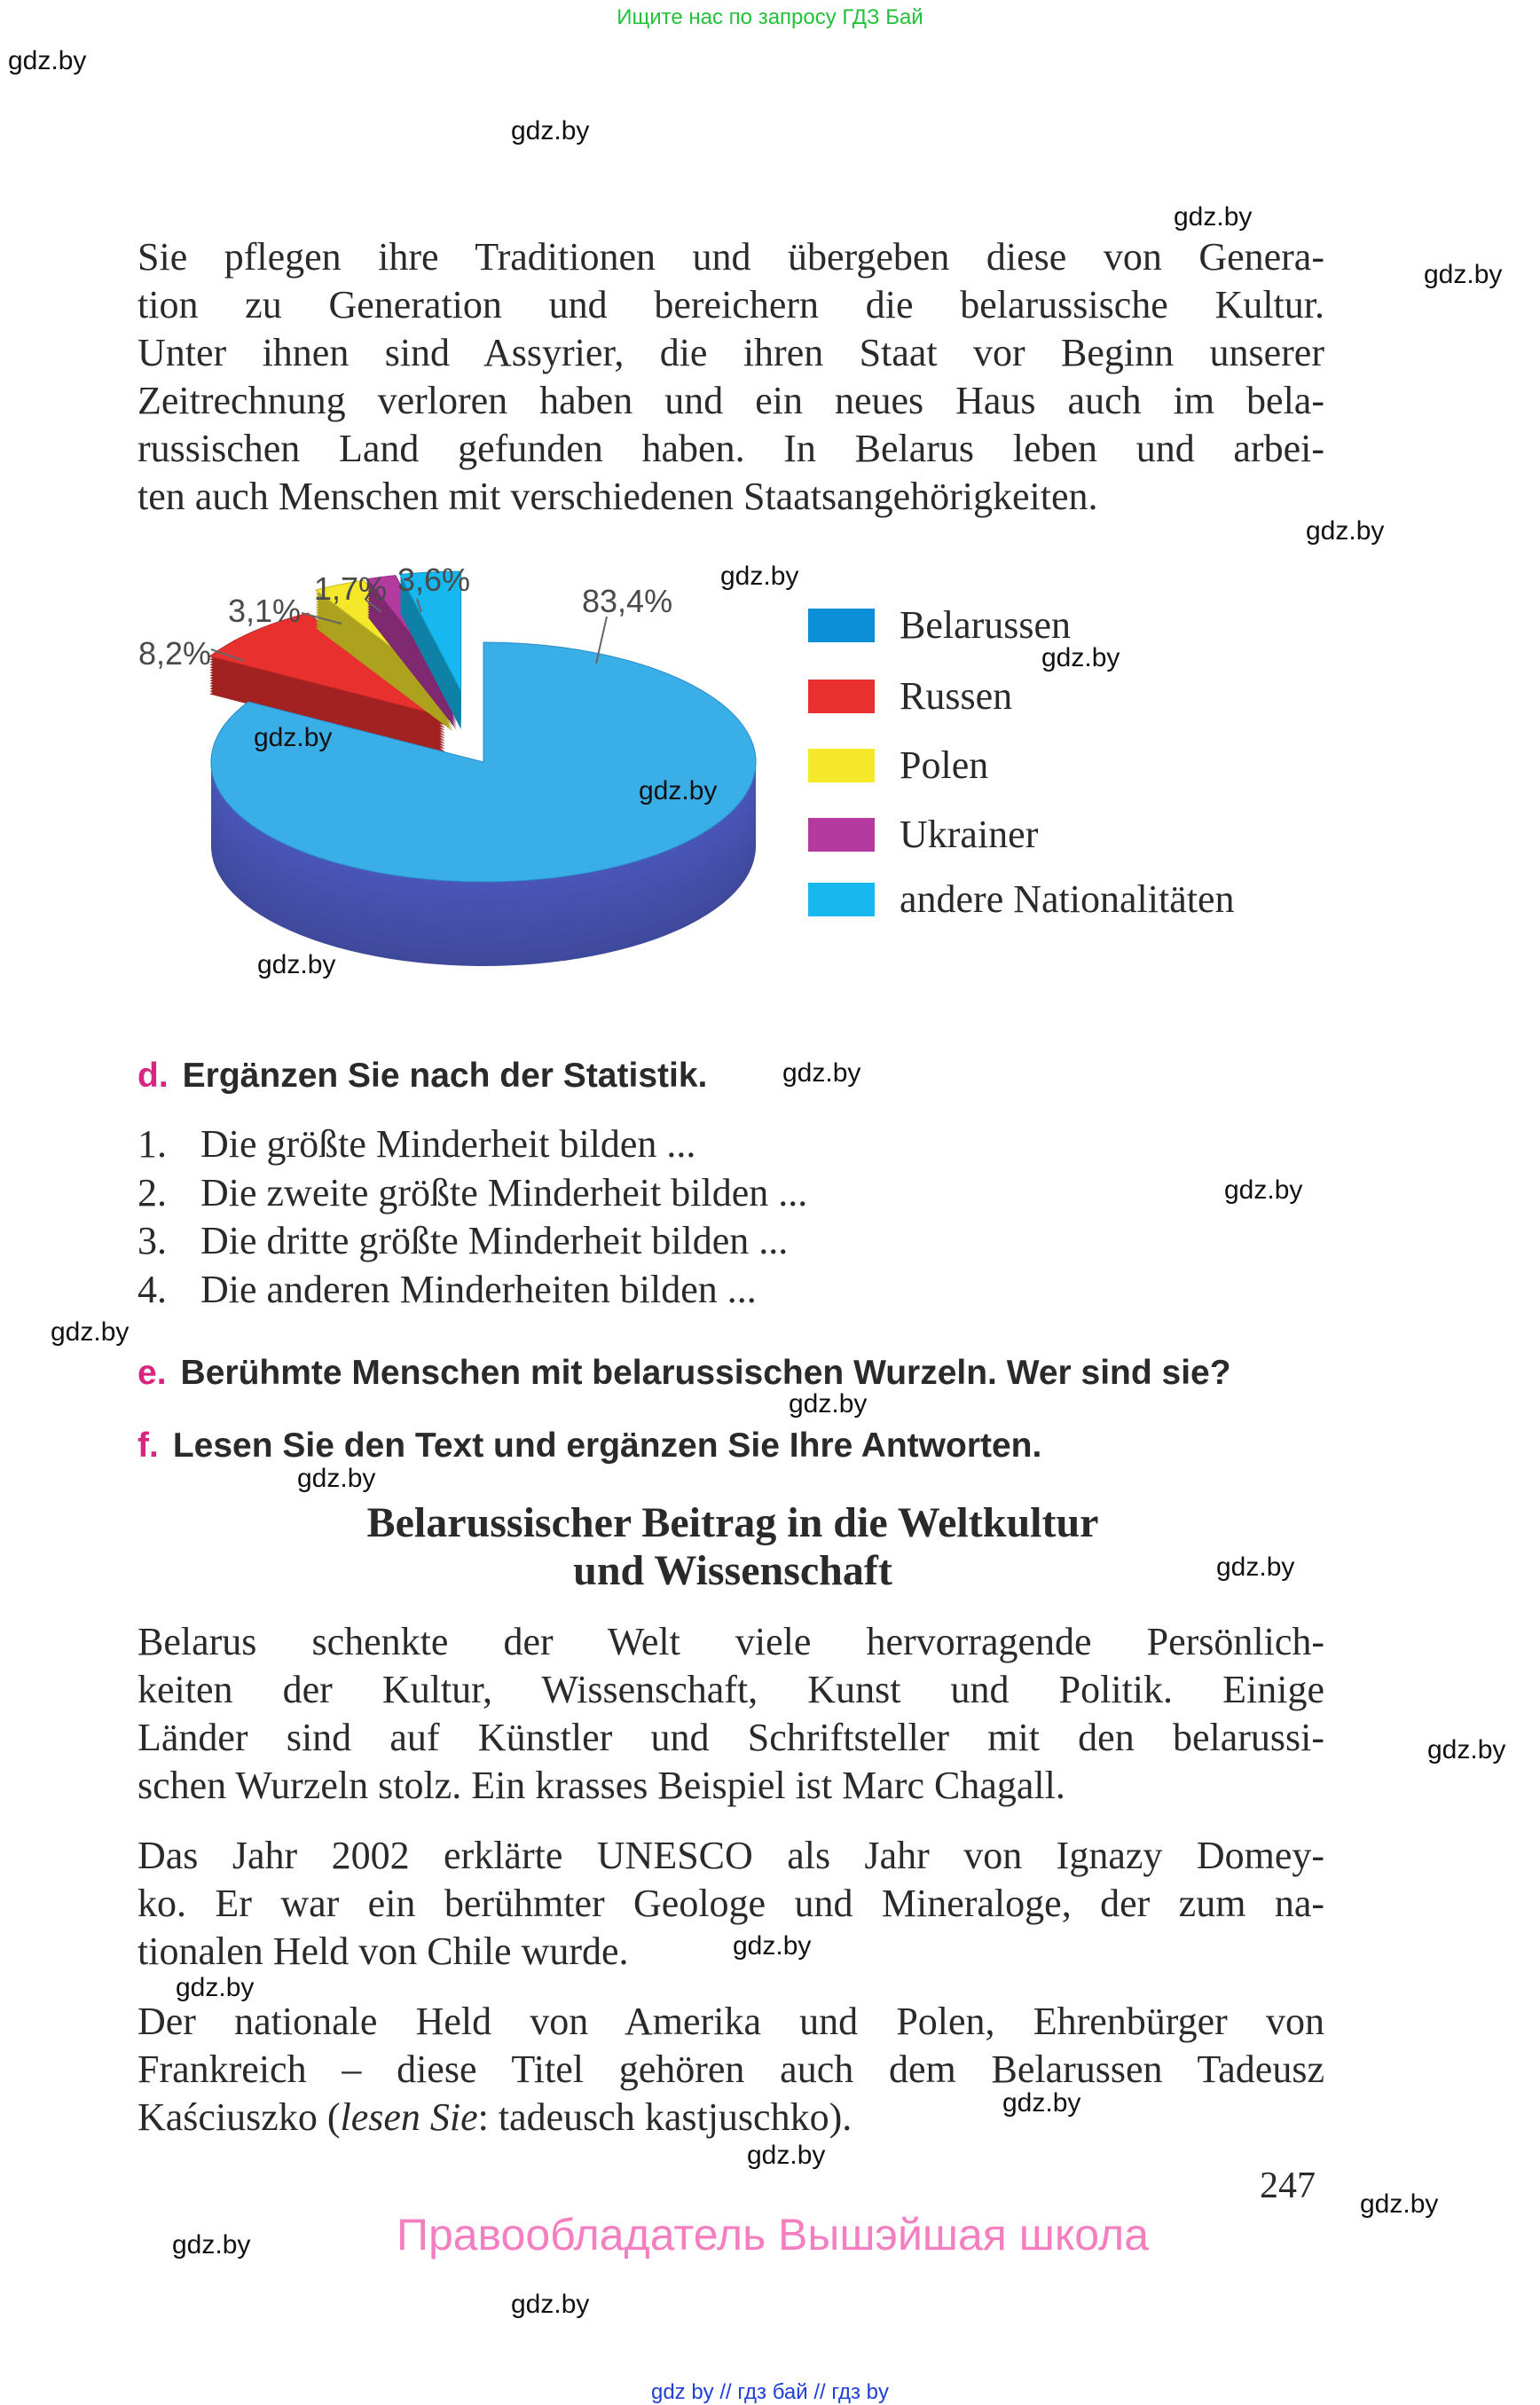 This screenshot has width=1540, height=2405. Describe the element at coordinates (239, 2117) in the screenshot. I see `text-span: Kaściuszko (` at that location.